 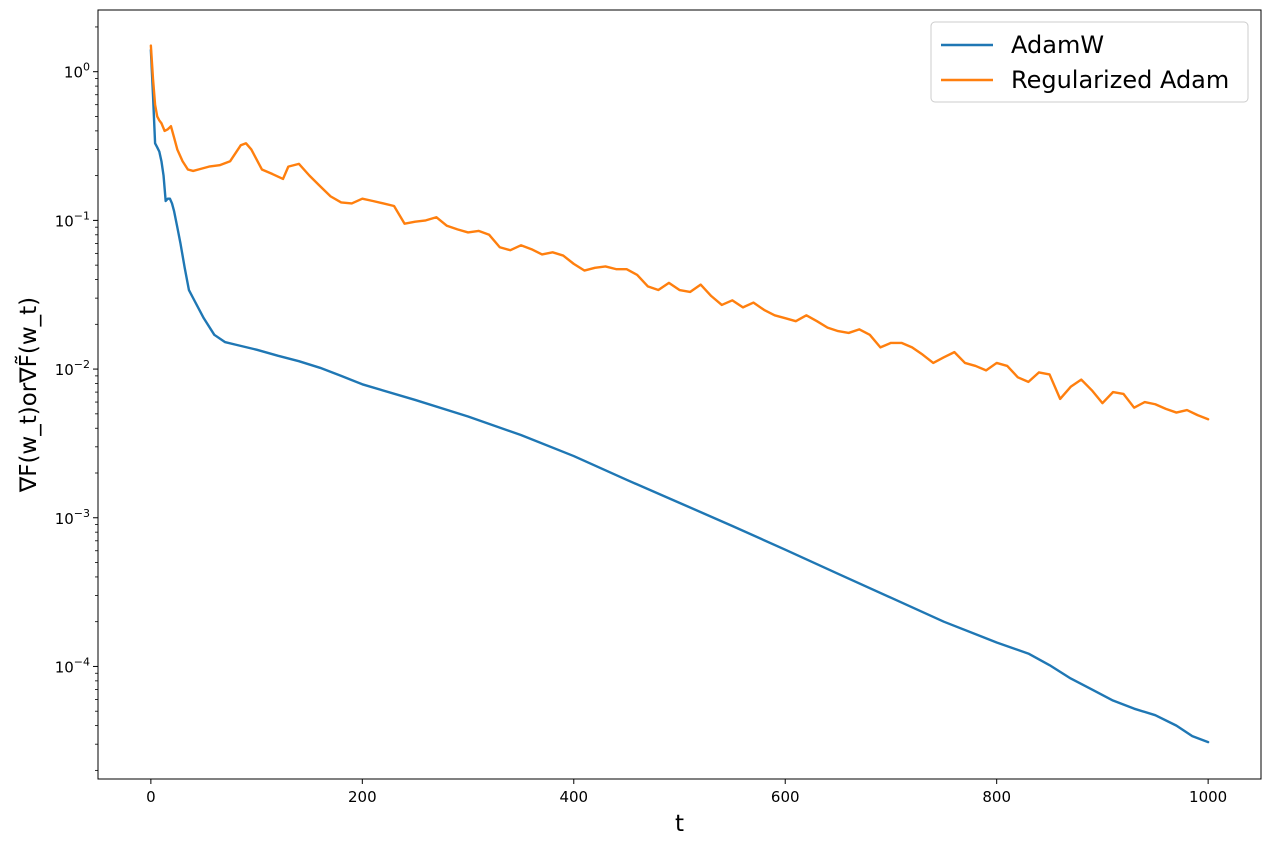 I want to click on y-tick-label: 10⁻⁴, so click(x=72, y=665).